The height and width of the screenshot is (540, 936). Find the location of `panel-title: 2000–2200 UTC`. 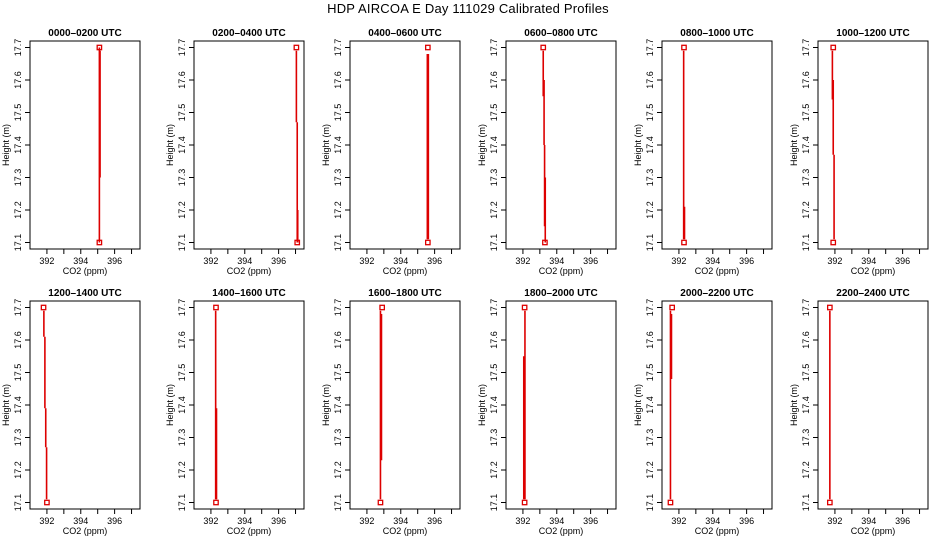

panel-title: 2000–2200 UTC is located at coordinates (716, 293).